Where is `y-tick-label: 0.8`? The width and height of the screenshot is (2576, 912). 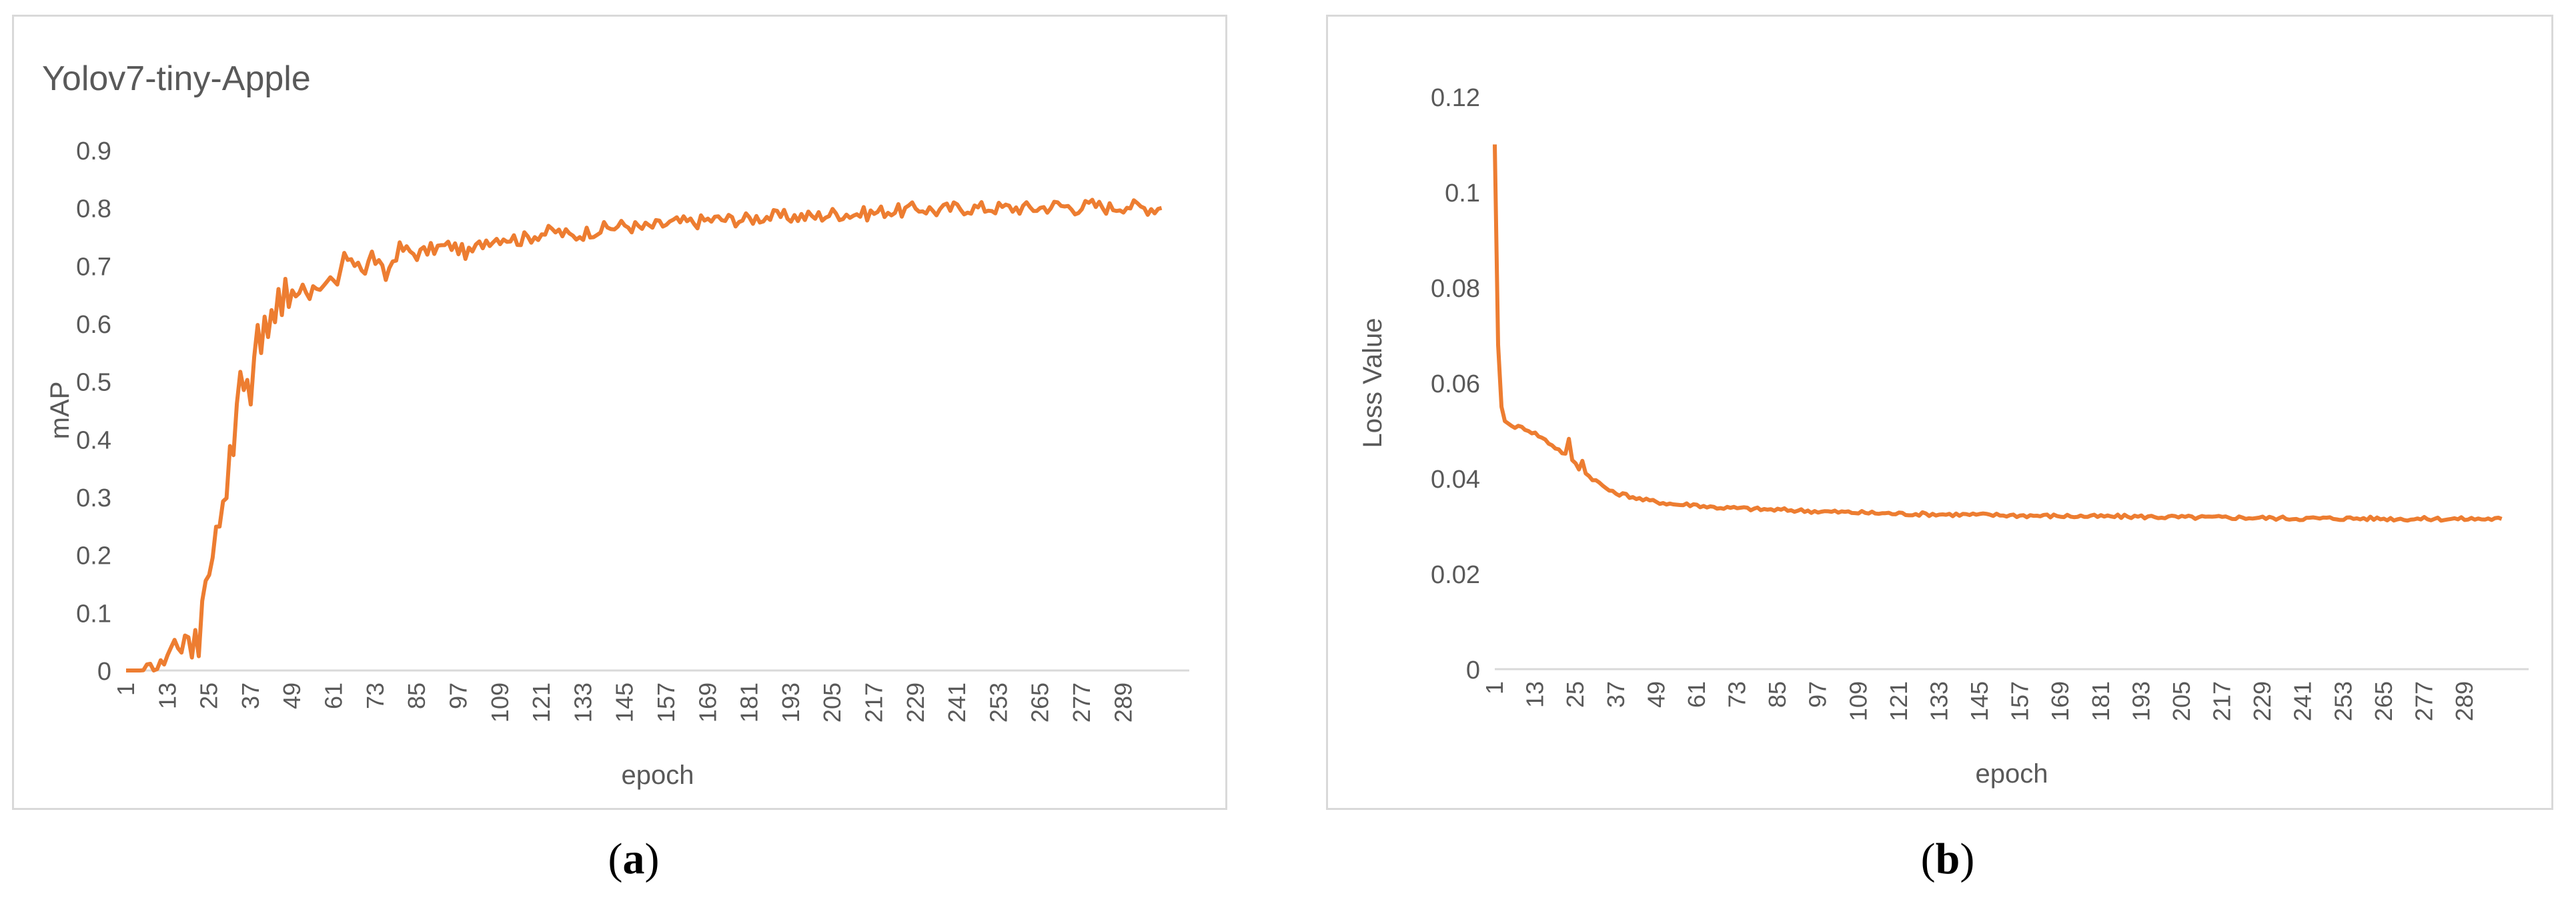
y-tick-label: 0.8 is located at coordinates (94, 209).